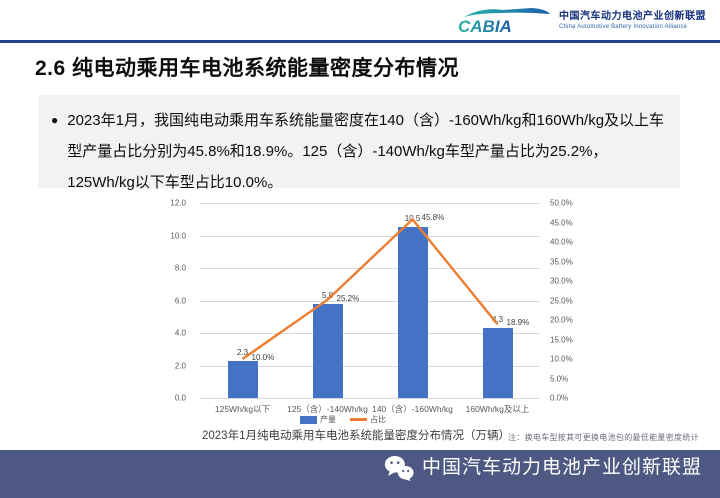  What do you see at coordinates (180, 300) in the screenshot?
I see `y-tick-label-left: 6.0` at bounding box center [180, 300].